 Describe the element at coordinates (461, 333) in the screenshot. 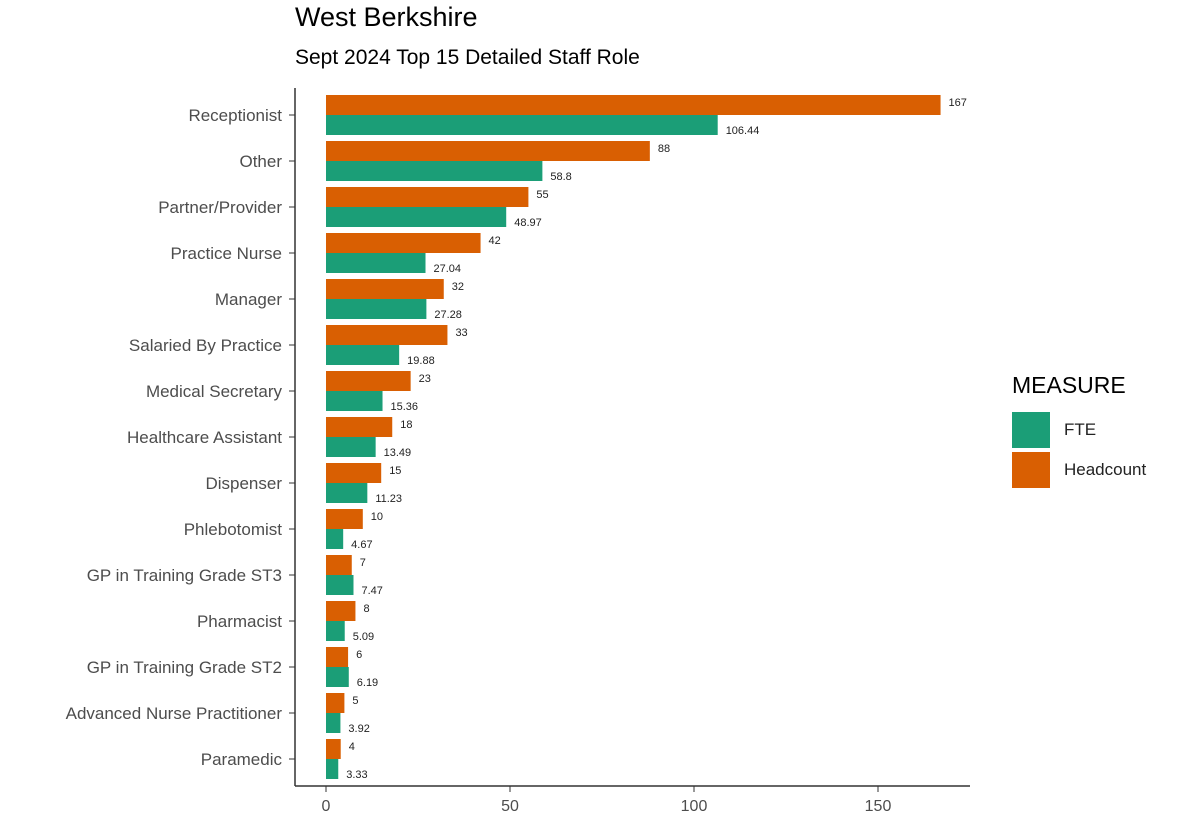

I see `value-label-headcount-salaried-by-practice: 33` at that location.